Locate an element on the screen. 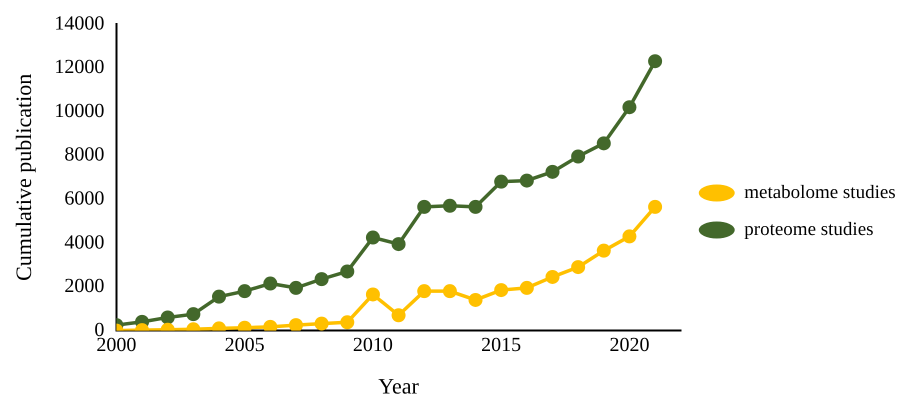  x-tick-label: 2015 is located at coordinates (501, 345).